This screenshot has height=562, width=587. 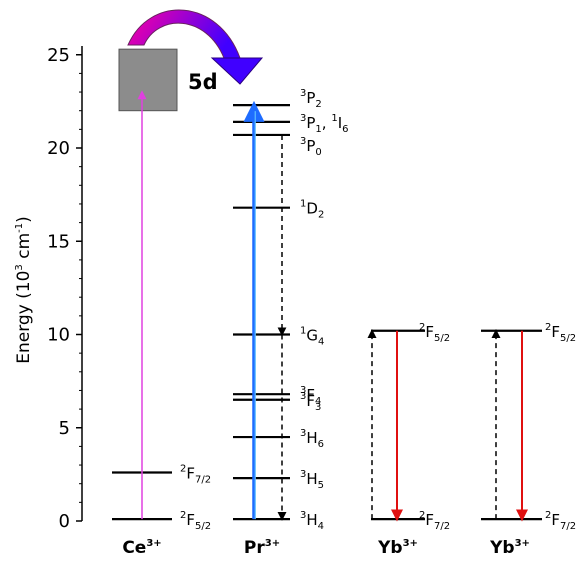 What do you see at coordinates (195, 521) in the screenshot?
I see `level-ce-2F5-2-label: 2F5/2` at bounding box center [195, 521].